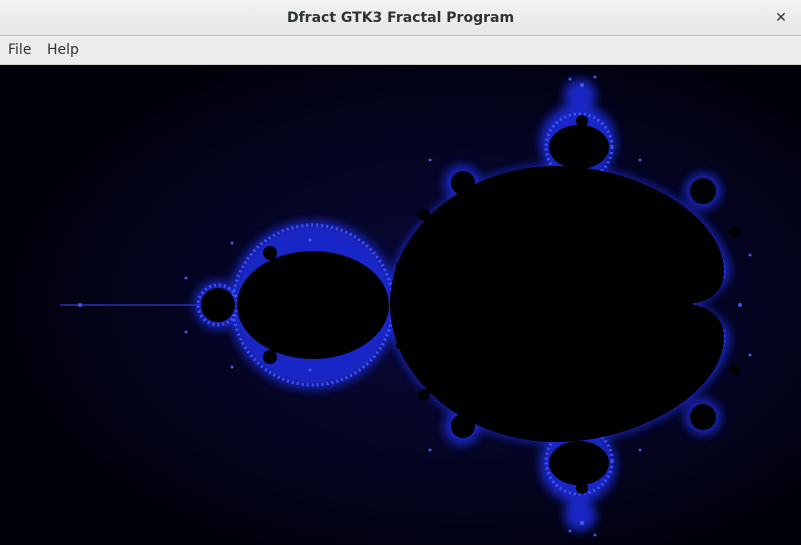 This screenshot has height=545, width=801. Describe the element at coordinates (218, 305) in the screenshot. I see `period-4-bulb` at that location.